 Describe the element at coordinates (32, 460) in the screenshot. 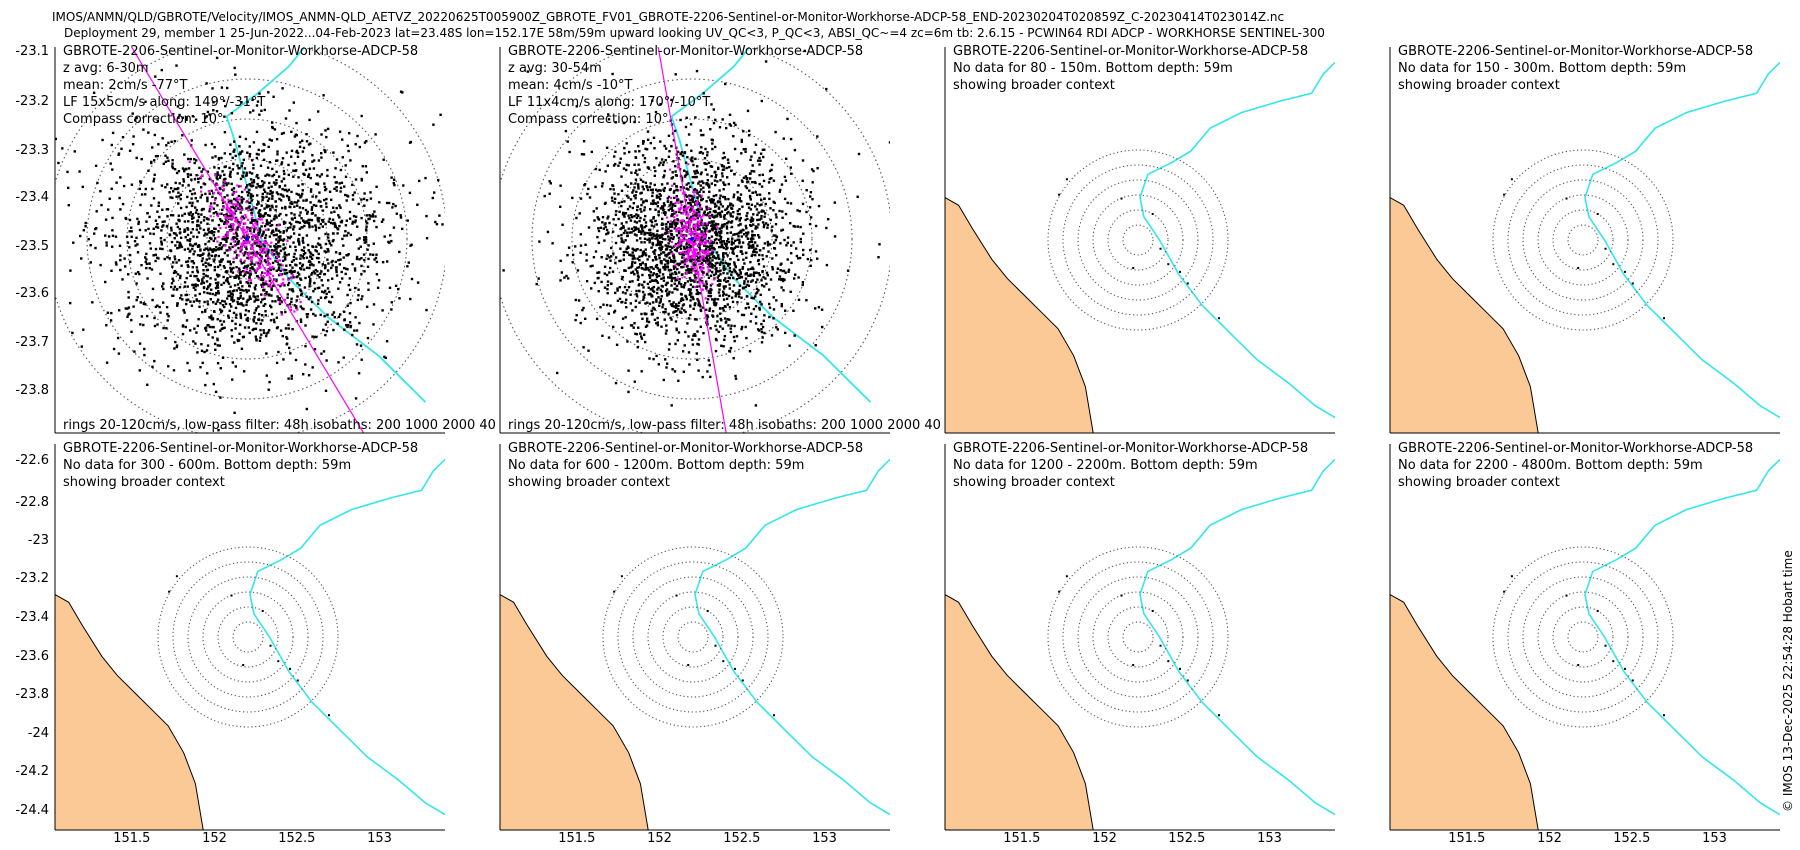

I see `y-tick-label: -22.6` at that location.